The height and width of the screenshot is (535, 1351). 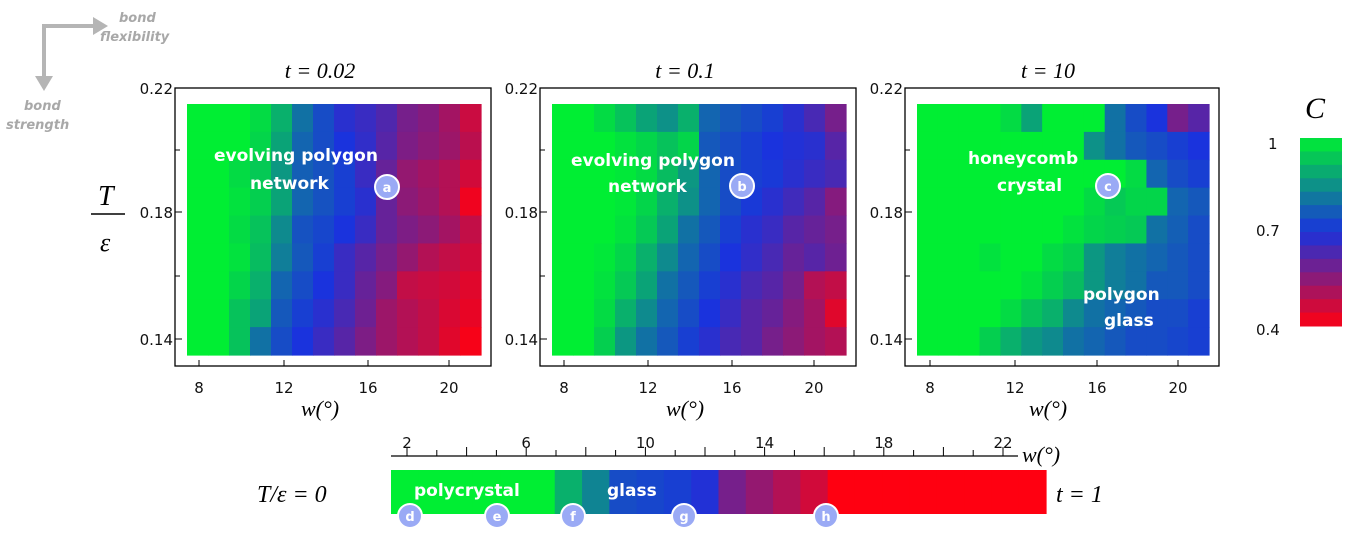 What do you see at coordinates (156, 340) in the screenshot?
I see `y-tick-label: 0.14` at bounding box center [156, 340].